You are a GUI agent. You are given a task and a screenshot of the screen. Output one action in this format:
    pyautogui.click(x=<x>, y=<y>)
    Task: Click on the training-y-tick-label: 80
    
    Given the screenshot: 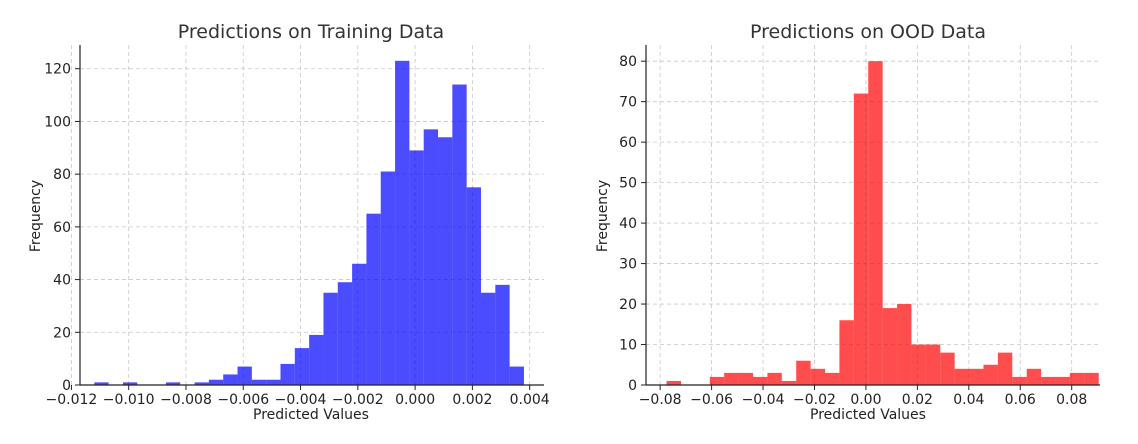 What is the action you would take?
    pyautogui.click(x=62, y=175)
    